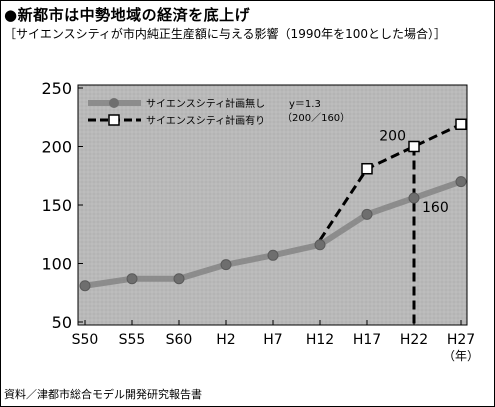 The image size is (495, 407). Describe the element at coordinates (205, 103) in the screenshot. I see `legend-label-no-plan: サイエンスシティ計画無し` at that location.